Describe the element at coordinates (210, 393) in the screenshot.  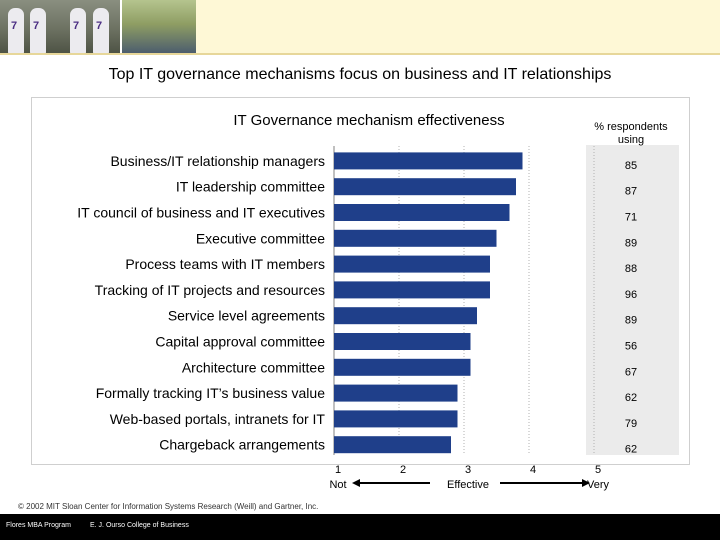
I see `category-label: Formally tracking IT’s business value` at that location.